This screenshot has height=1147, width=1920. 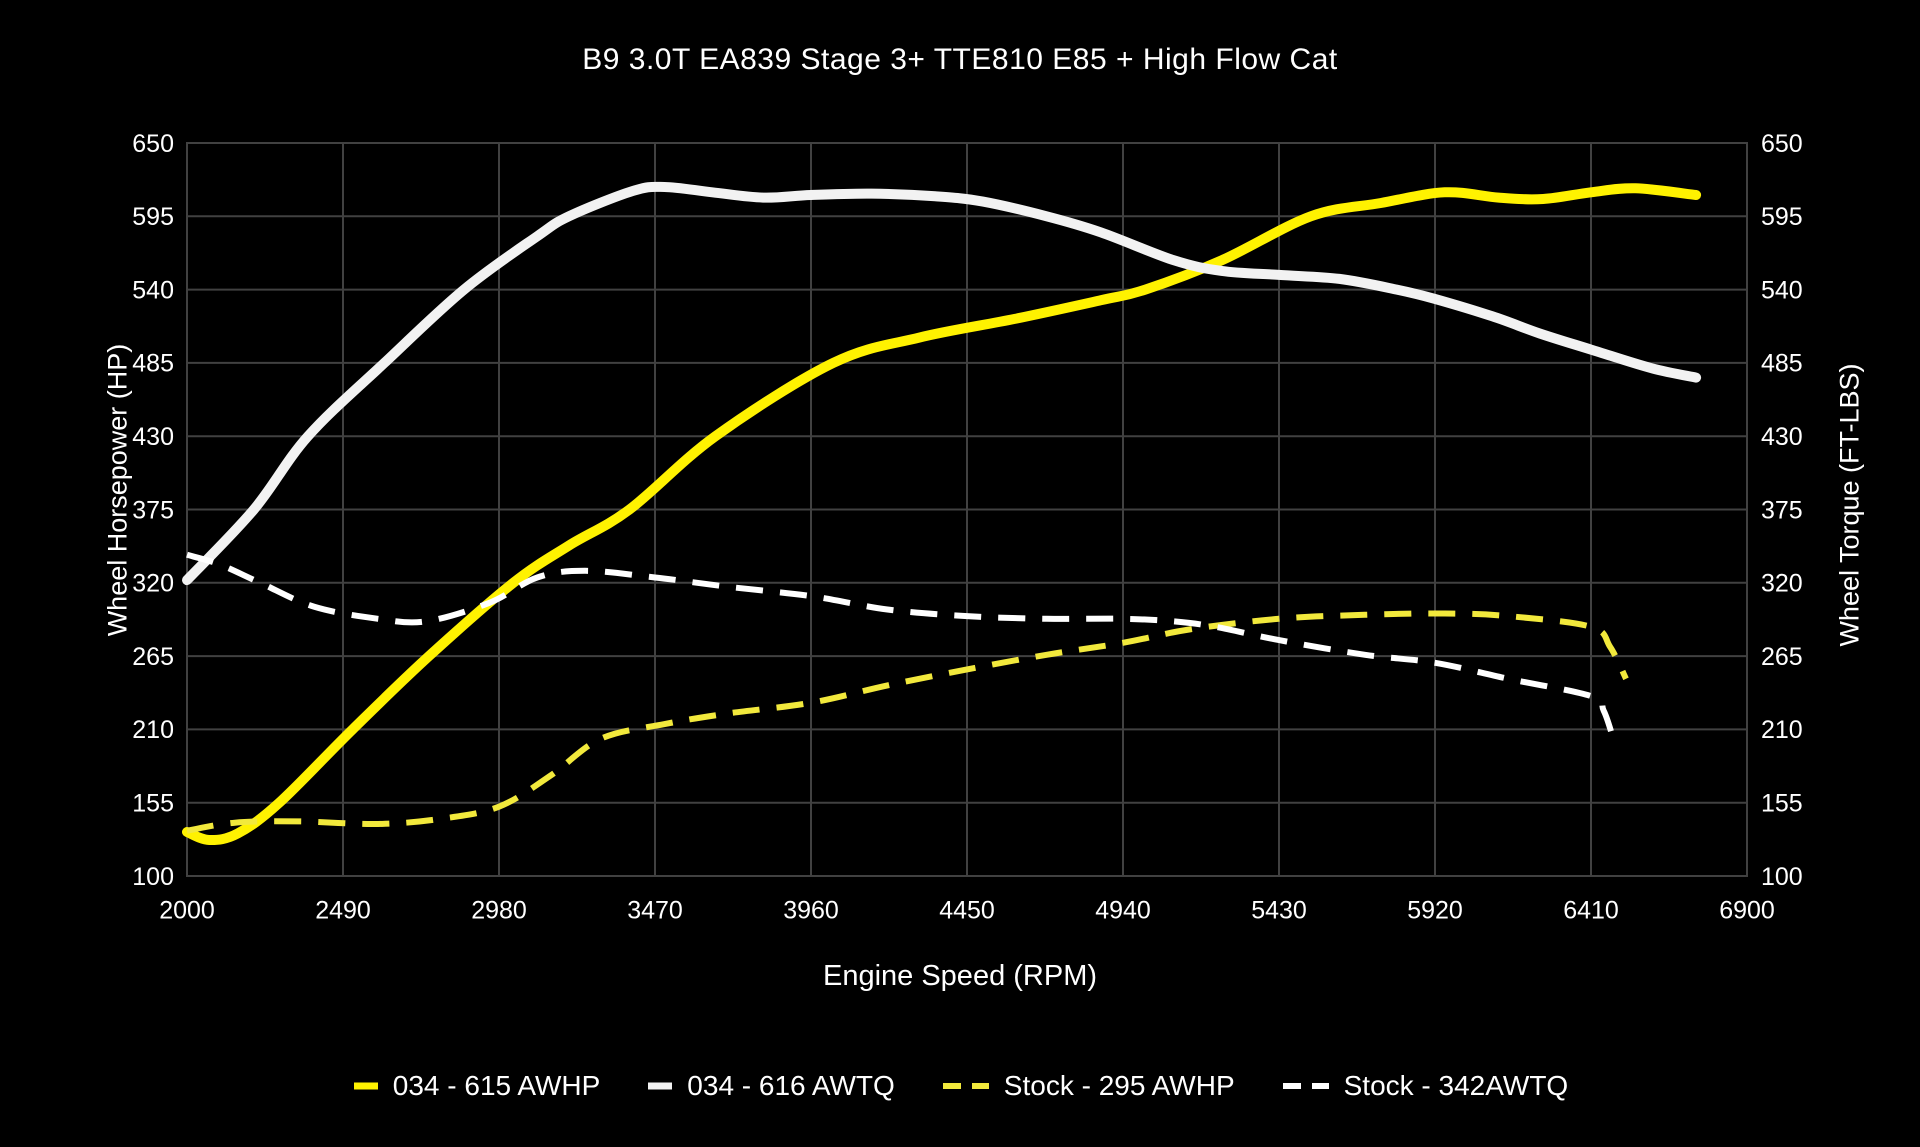 I want to click on y-tick-label-left: 650, so click(x=153, y=144).